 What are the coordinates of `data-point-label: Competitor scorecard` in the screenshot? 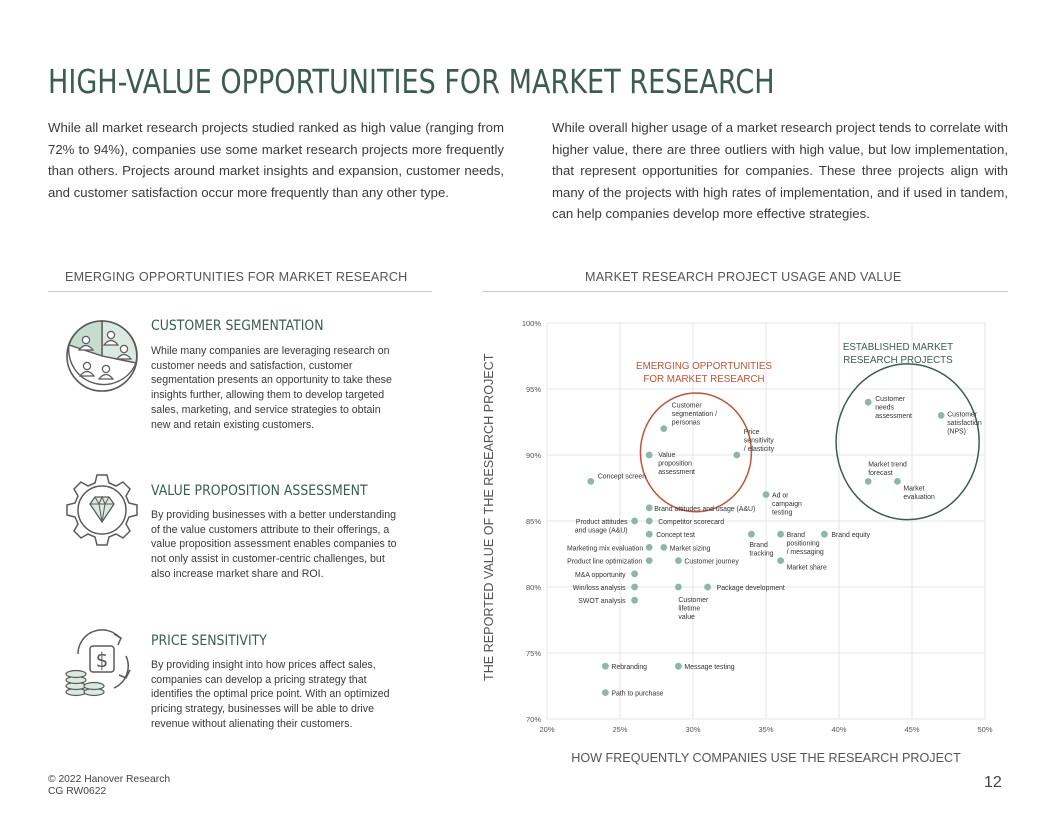 It's located at (691, 522).